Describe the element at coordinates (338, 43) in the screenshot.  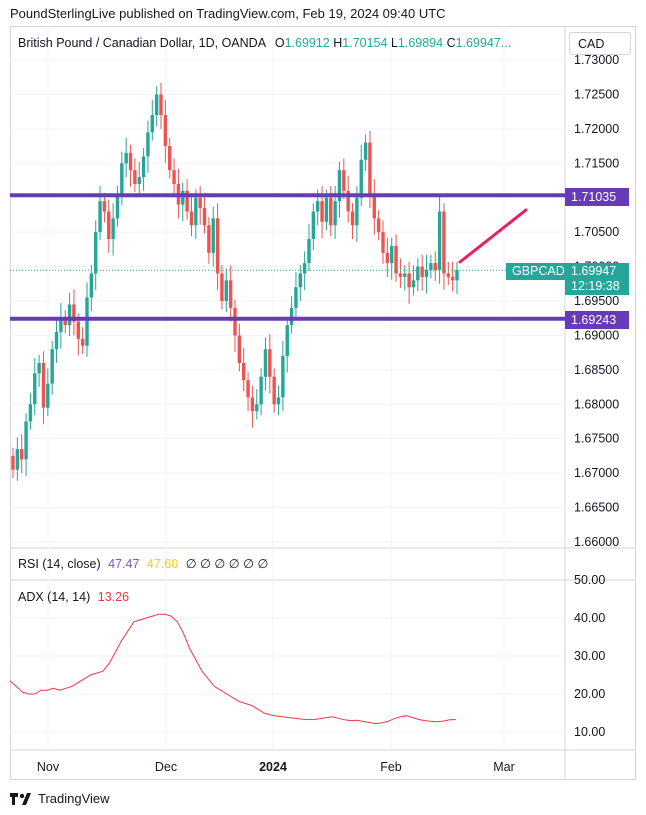
I see `high-label: H` at that location.